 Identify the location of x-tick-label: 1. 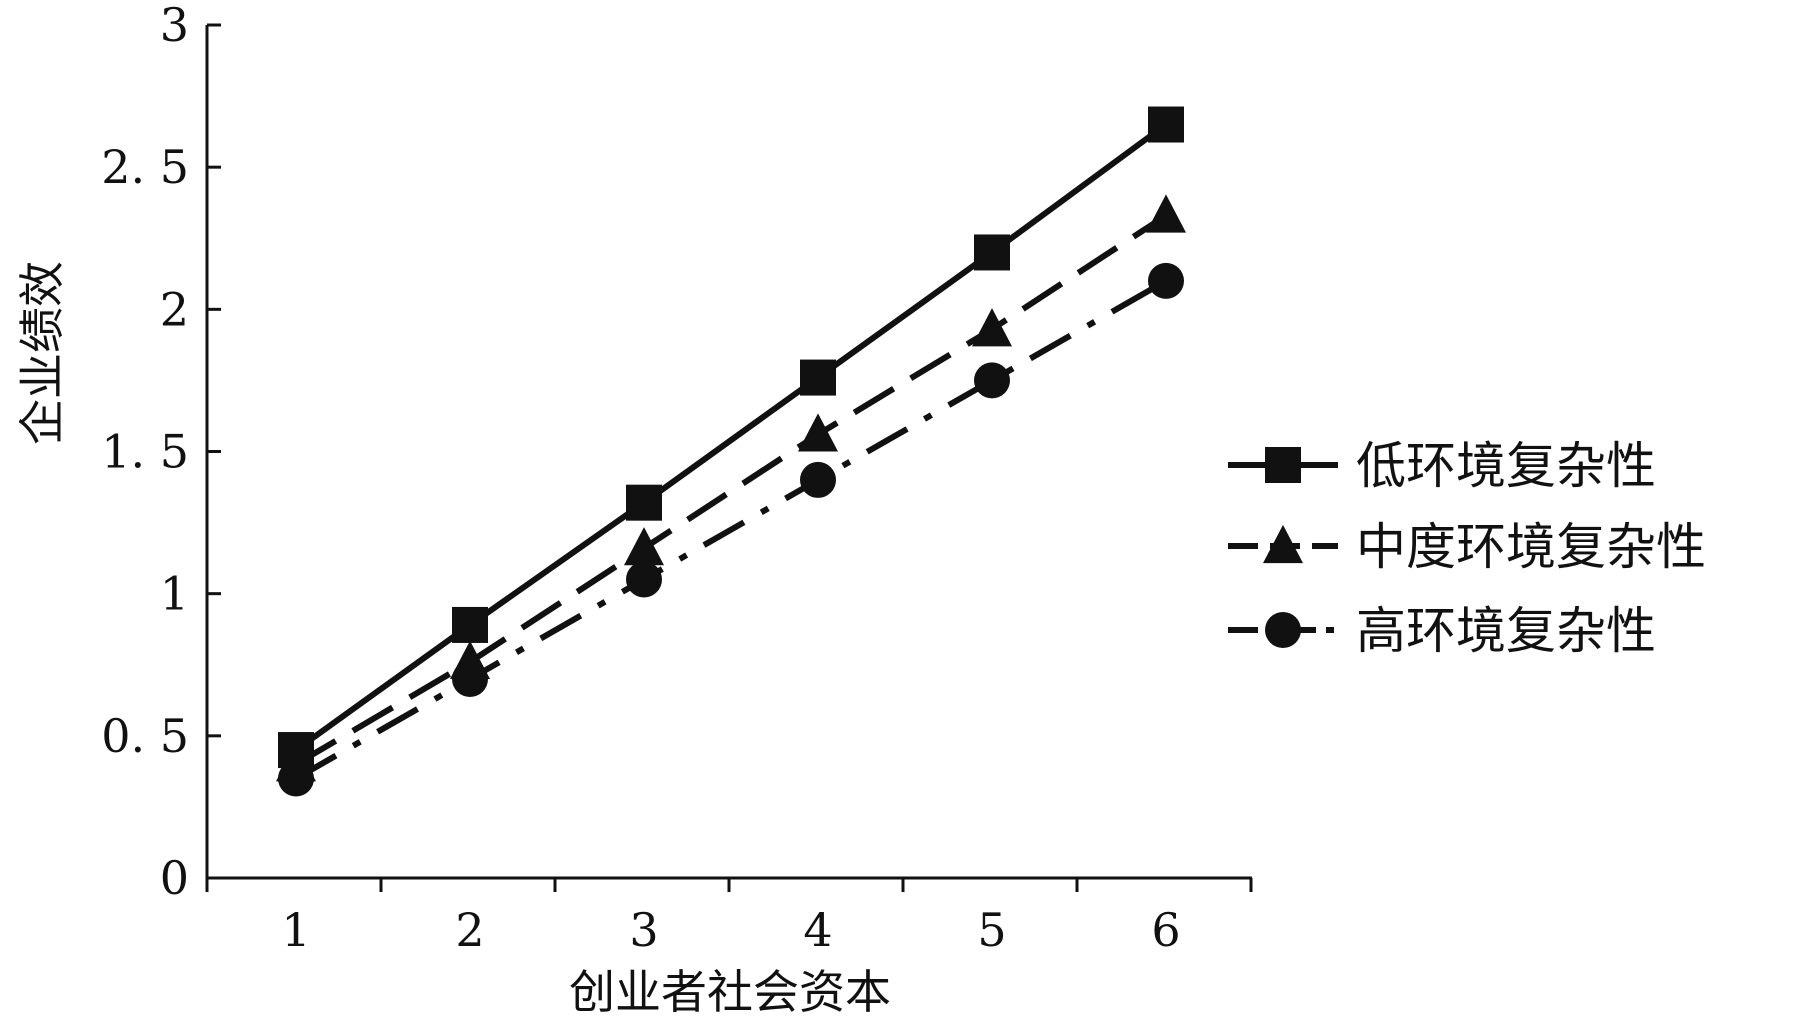
(295, 930).